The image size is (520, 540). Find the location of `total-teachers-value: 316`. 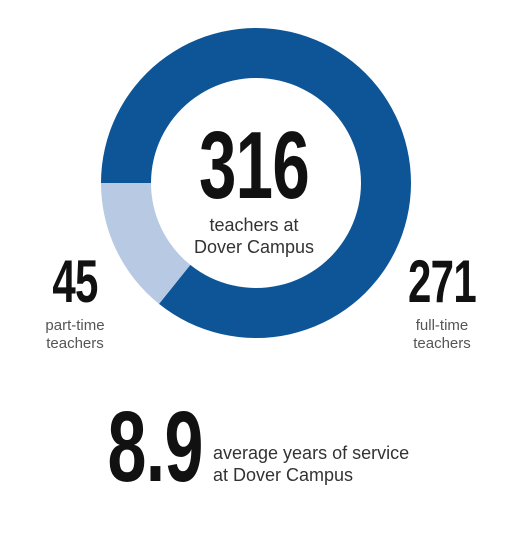

total-teachers-value: 316 is located at coordinates (254, 165).